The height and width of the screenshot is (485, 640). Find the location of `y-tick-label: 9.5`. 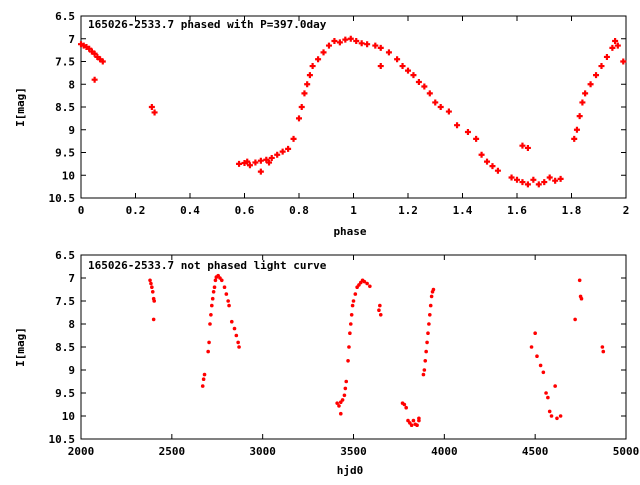

y-tick-label: 9.5 is located at coordinates (65, 393).